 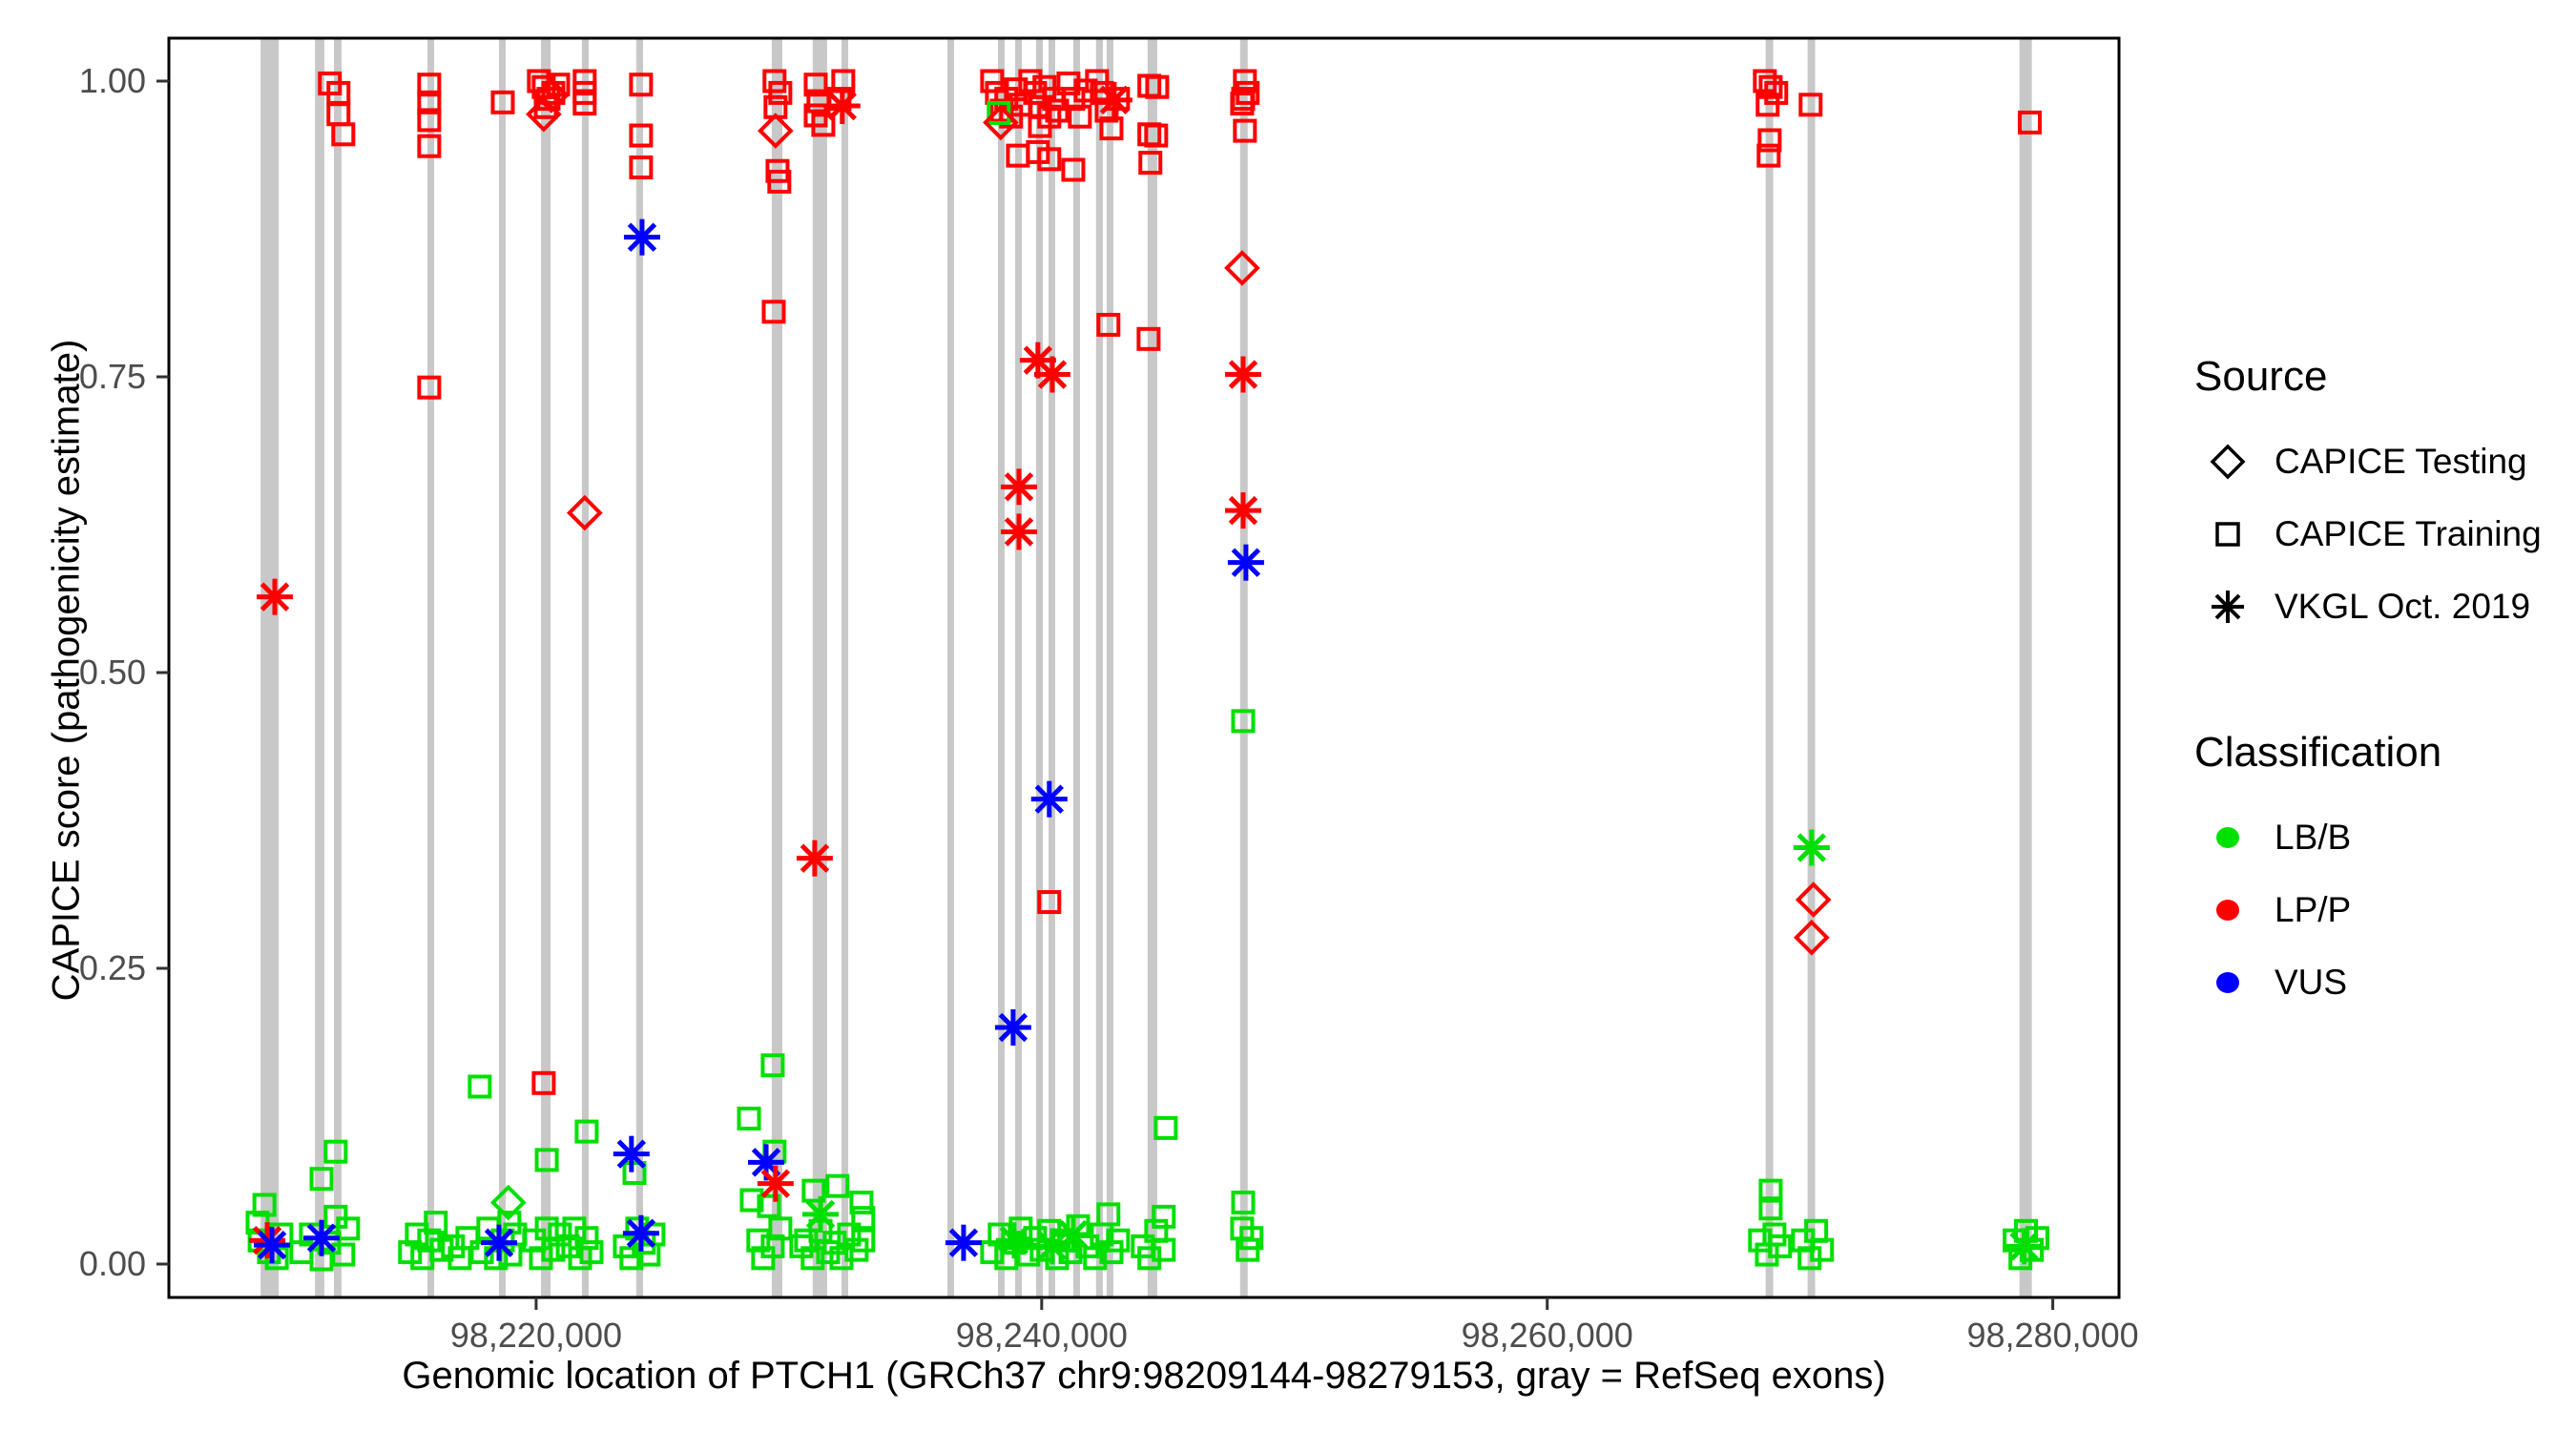 I want to click on legend-item-capice-training: CAPICE Training, so click(x=2380, y=534).